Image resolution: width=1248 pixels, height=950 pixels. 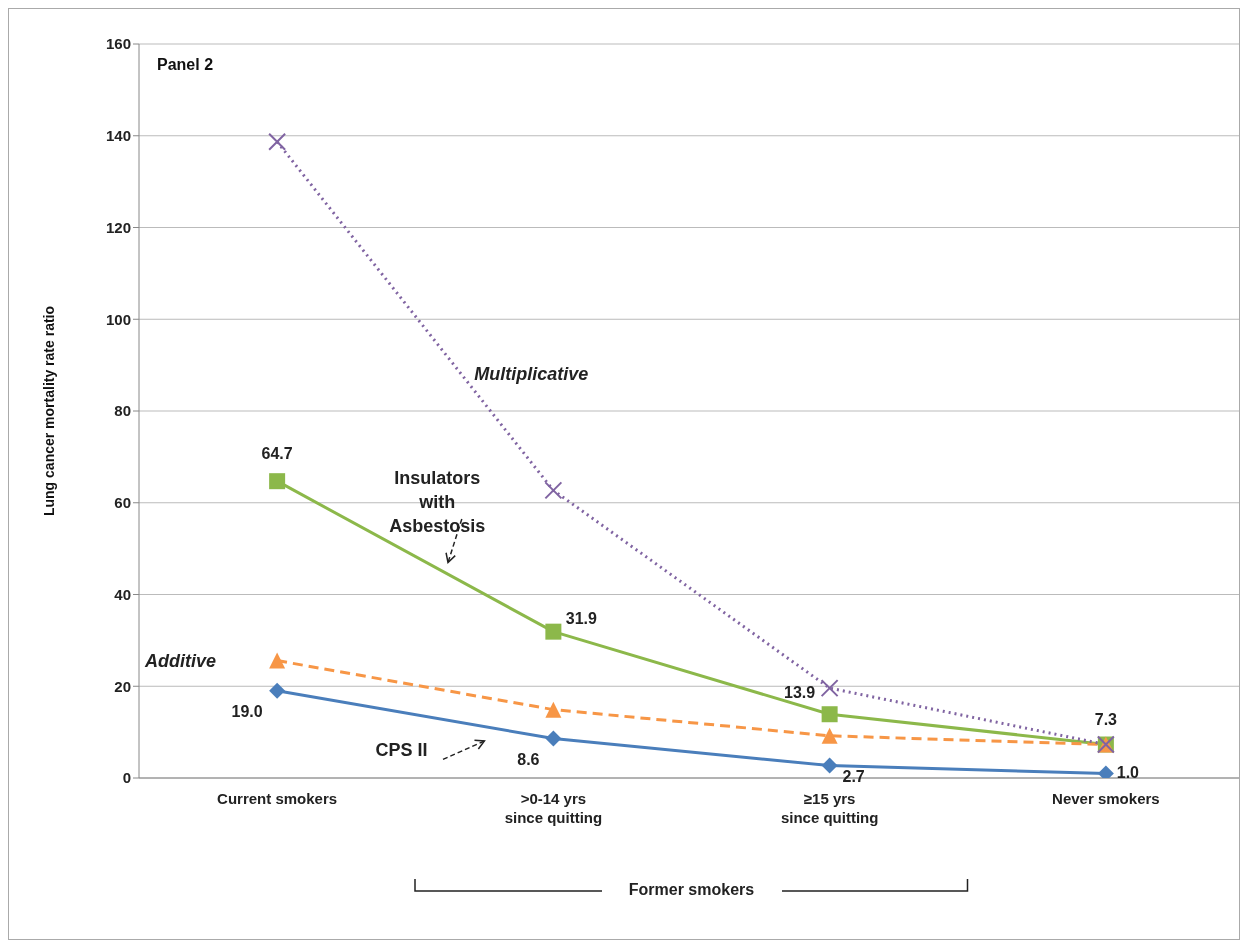 What do you see at coordinates (185, 65) in the screenshot?
I see `annotation: Panel 2` at bounding box center [185, 65].